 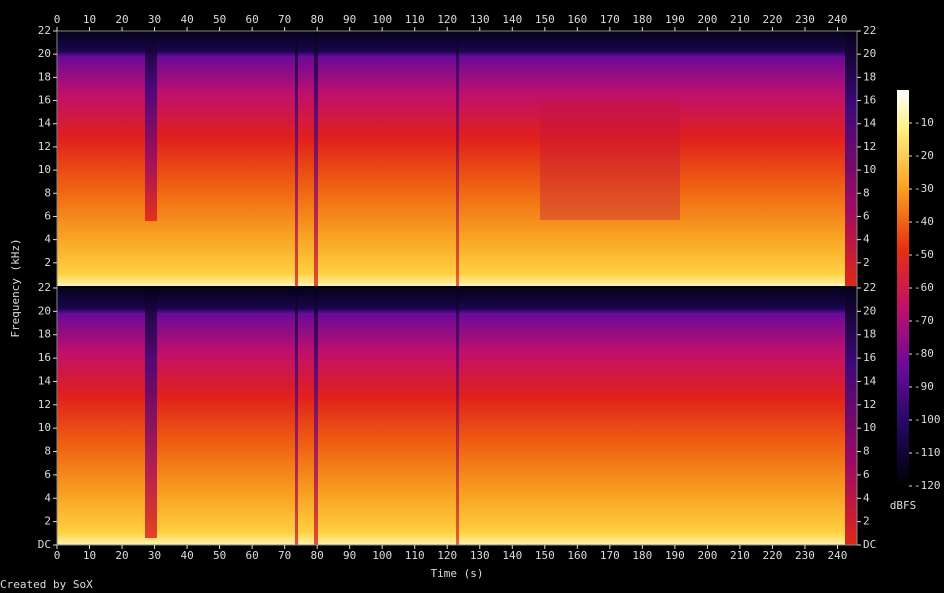 What do you see at coordinates (251, 19) in the screenshot?
I see `x-tick-label: 60` at bounding box center [251, 19].